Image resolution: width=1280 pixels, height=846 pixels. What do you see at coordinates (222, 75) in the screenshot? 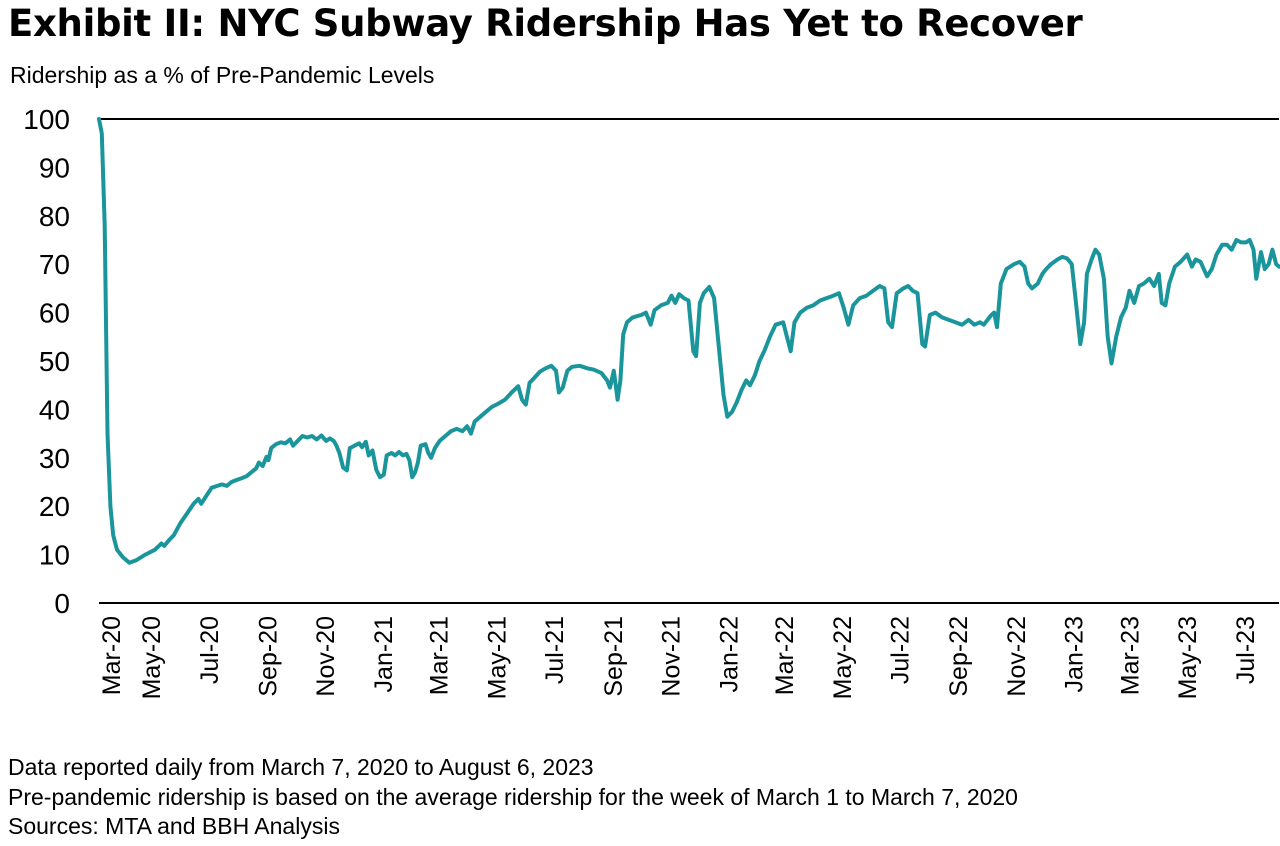
I see `y-axis-label: Ridership as a % of Pre-Pandemic Levels` at bounding box center [222, 75].